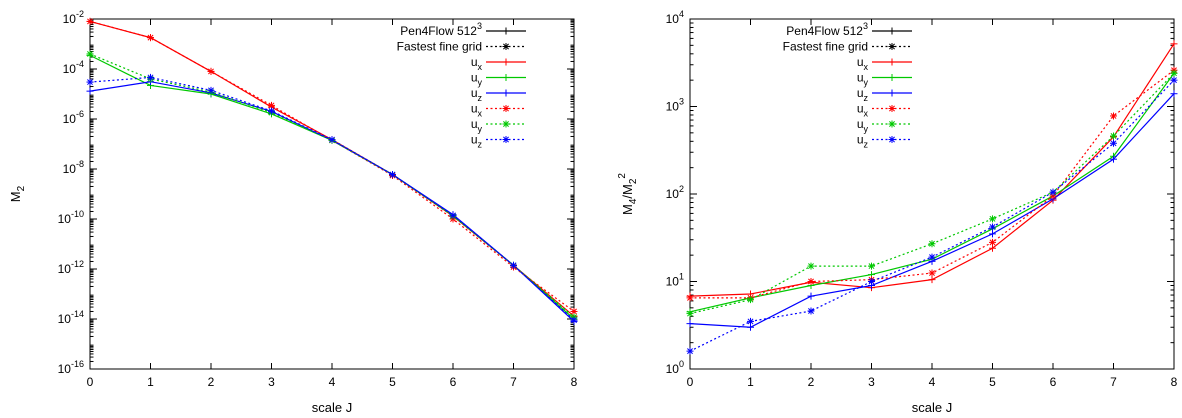 Image resolution: width=1182 pixels, height=418 pixels. I want to click on y-tick-label: 10⁻¹⁶, so click(71, 367).